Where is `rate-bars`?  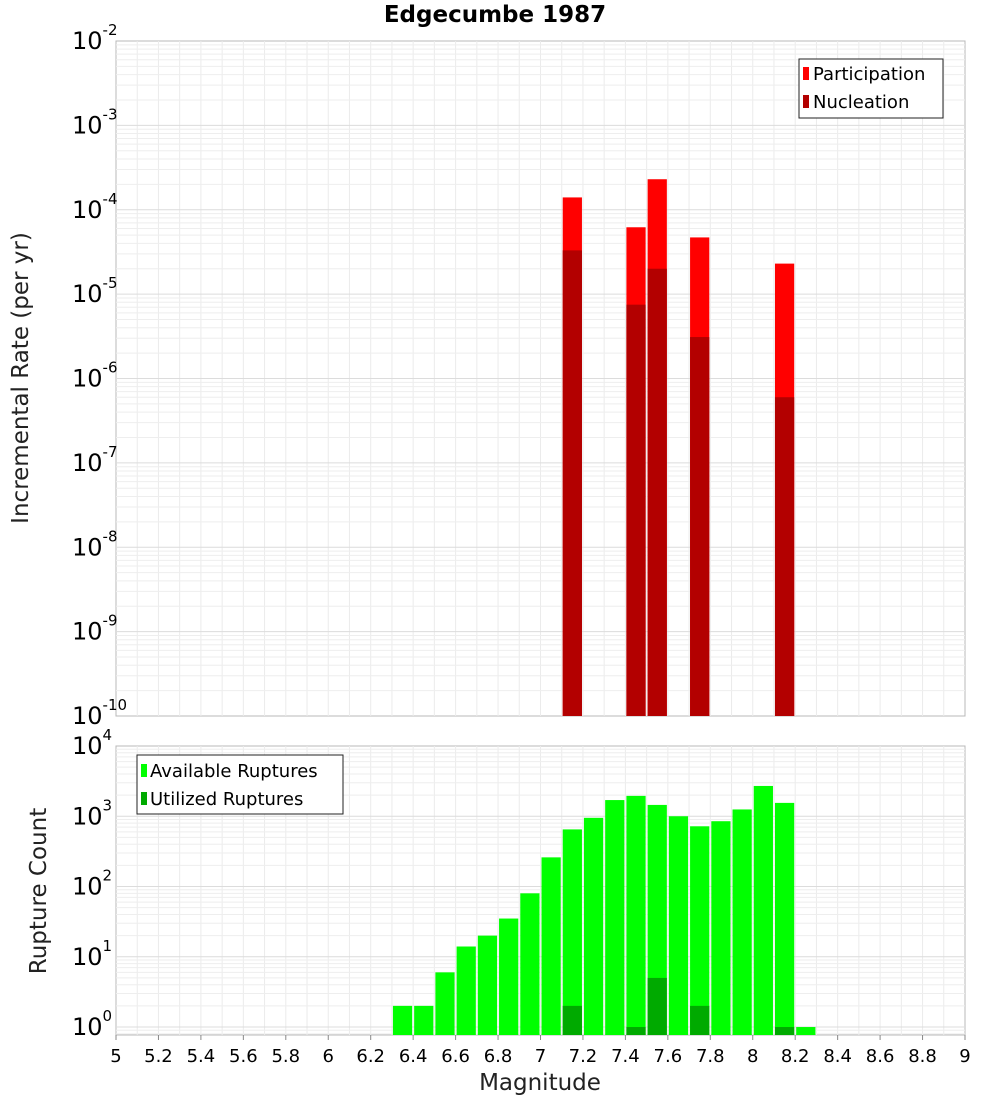
rate-bars is located at coordinates (678, 448).